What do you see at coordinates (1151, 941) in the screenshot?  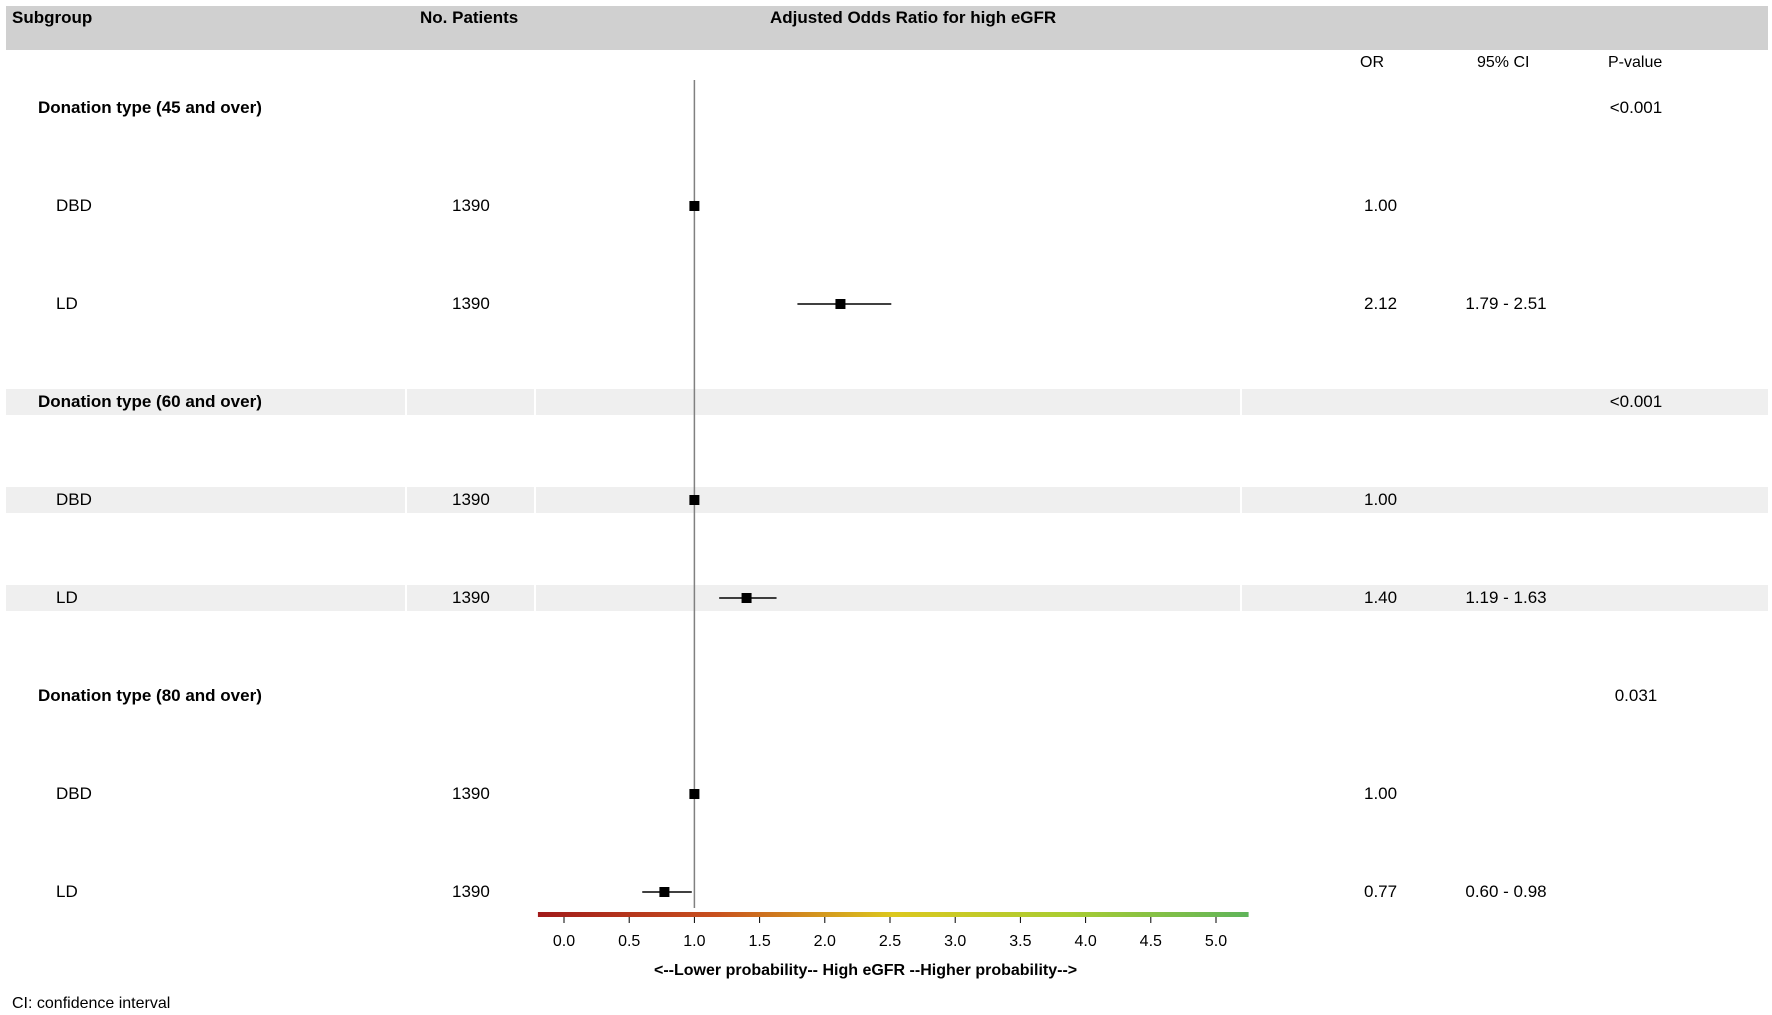 I see `x-tick-label: 4.5` at bounding box center [1151, 941].